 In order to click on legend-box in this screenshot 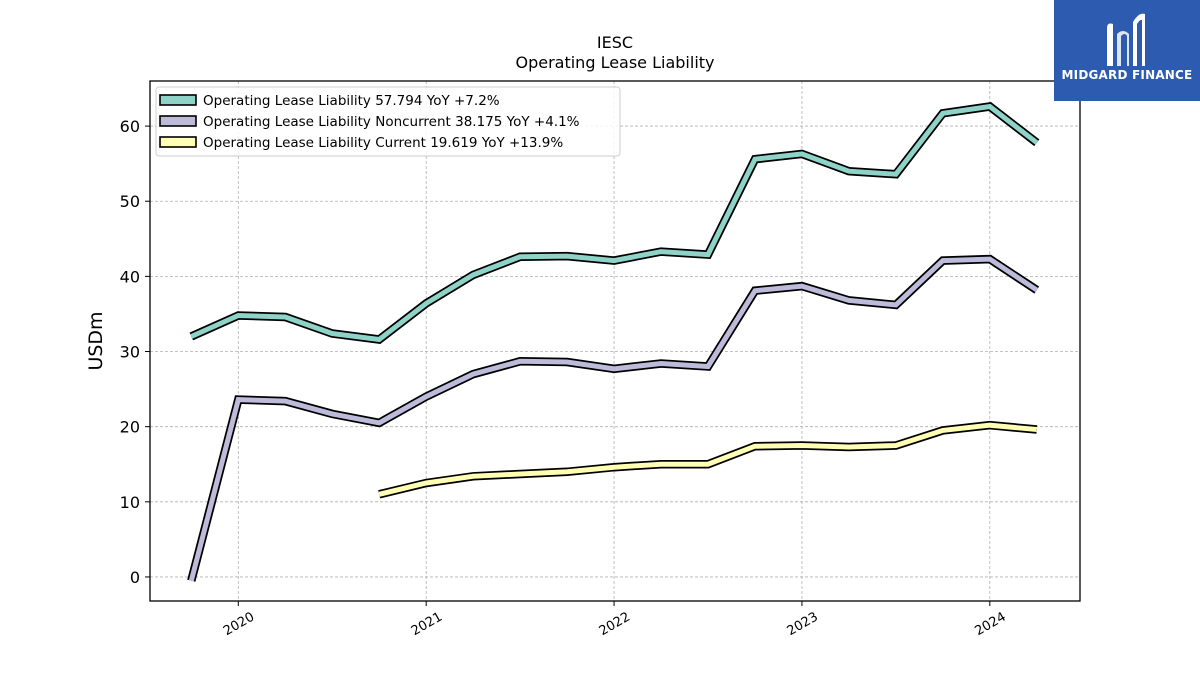, I will do `click(388, 121)`.